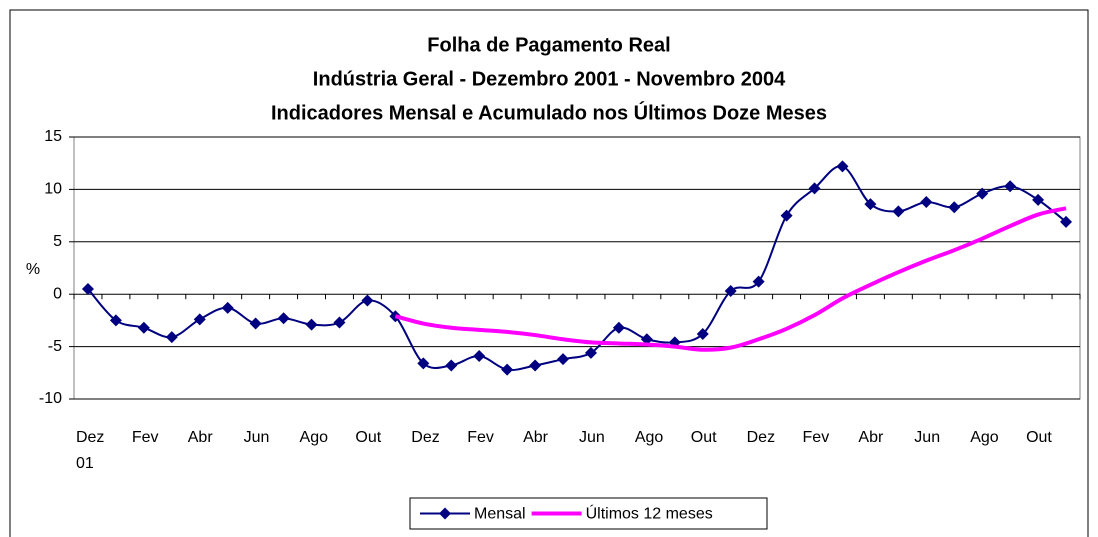 This screenshot has width=1098, height=537. I want to click on y-tick-label: -5, so click(55, 346).